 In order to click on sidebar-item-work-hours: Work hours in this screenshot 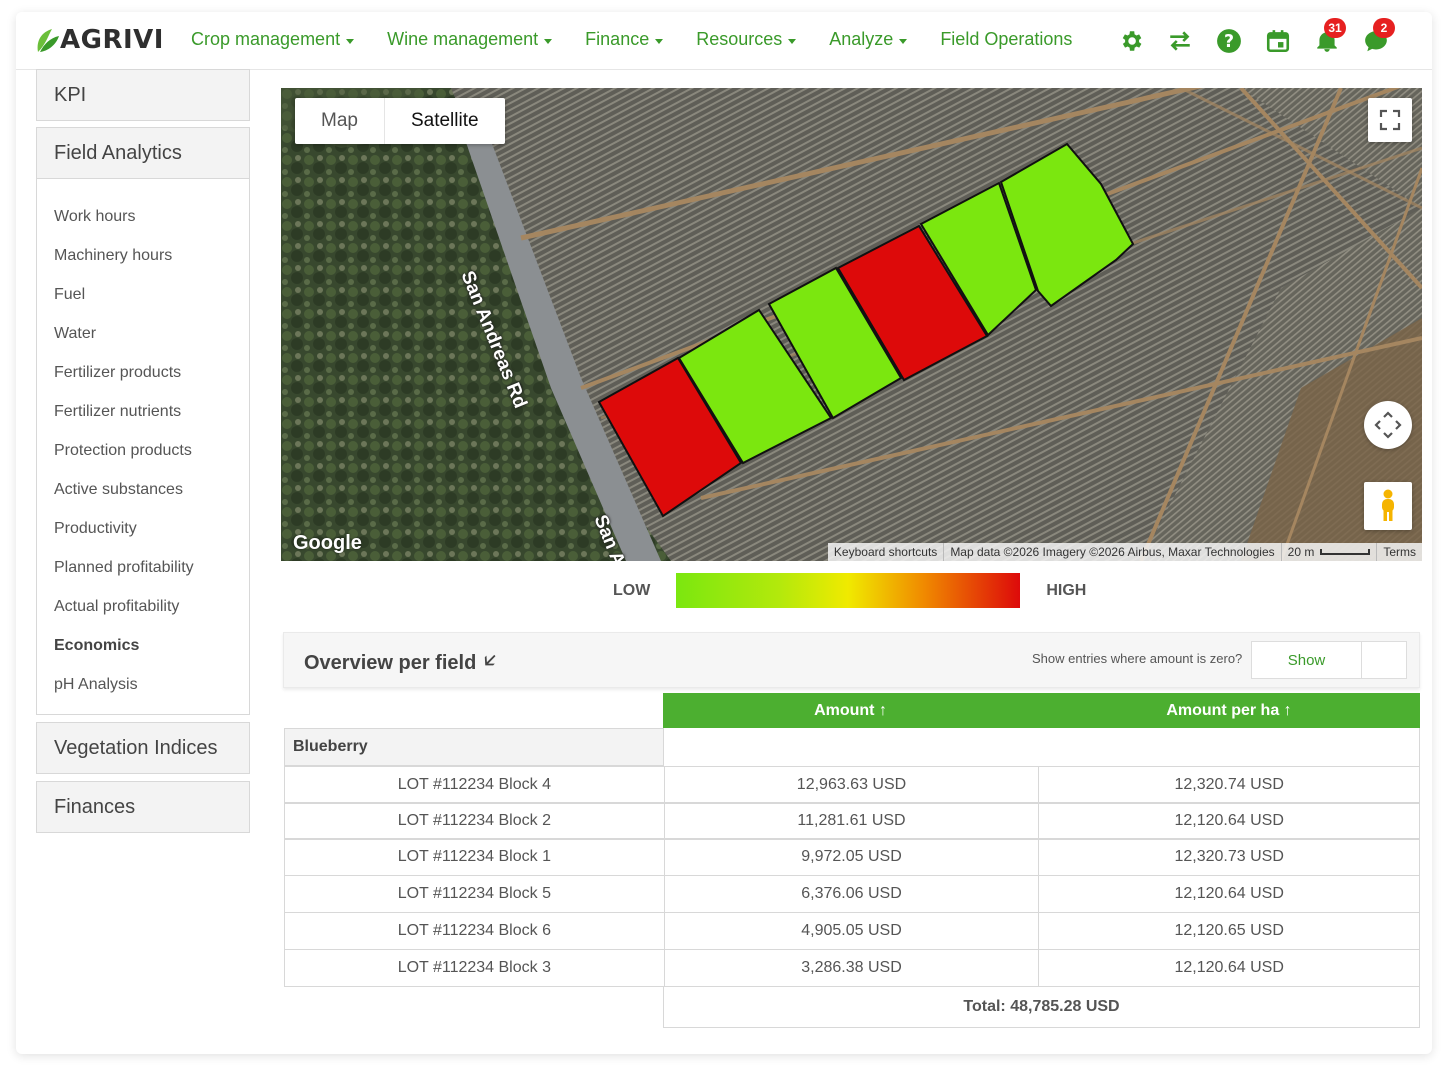, I will do `click(95, 216)`.